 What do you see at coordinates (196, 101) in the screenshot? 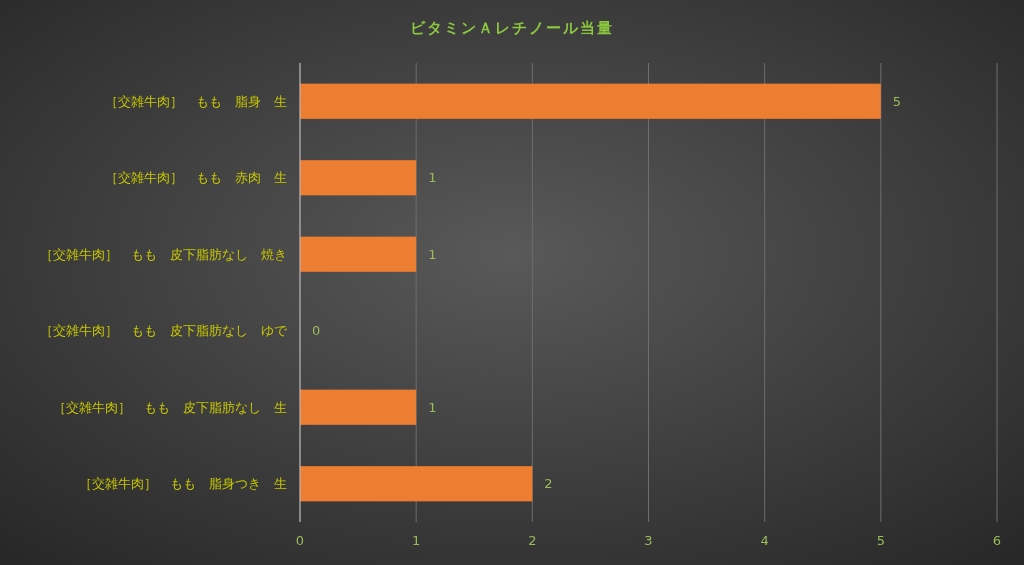
I see `y-tick-label: ［交雑牛肉］ もも 脂身 生` at bounding box center [196, 101].